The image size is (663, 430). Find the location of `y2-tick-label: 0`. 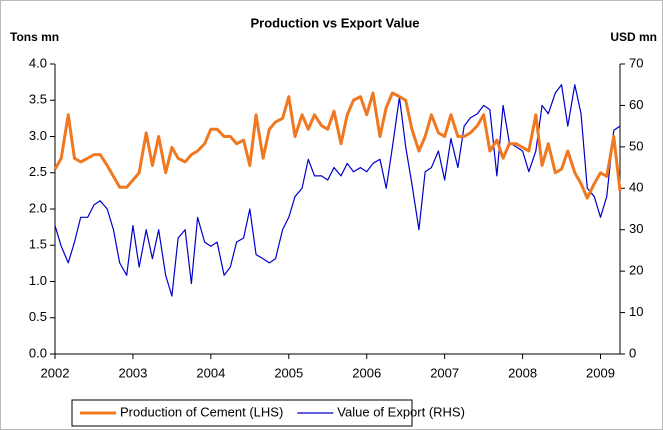

y2-tick-label: 0 is located at coordinates (632, 352).